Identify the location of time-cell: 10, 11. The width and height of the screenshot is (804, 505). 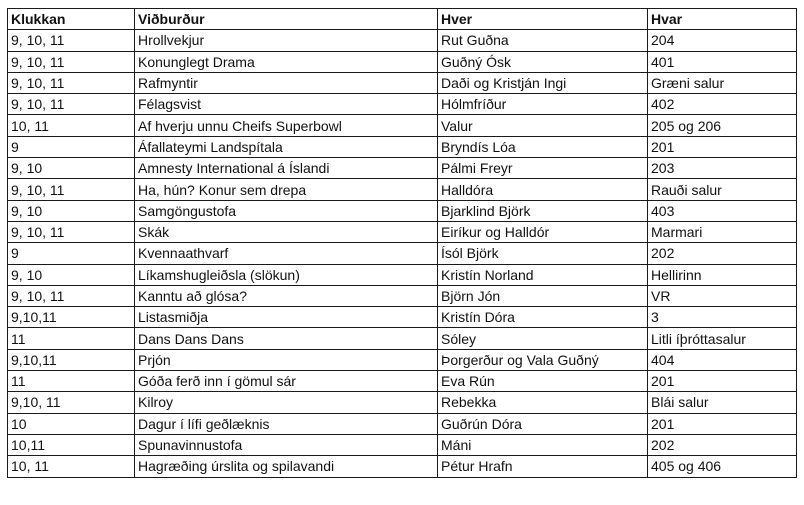
(71, 125).